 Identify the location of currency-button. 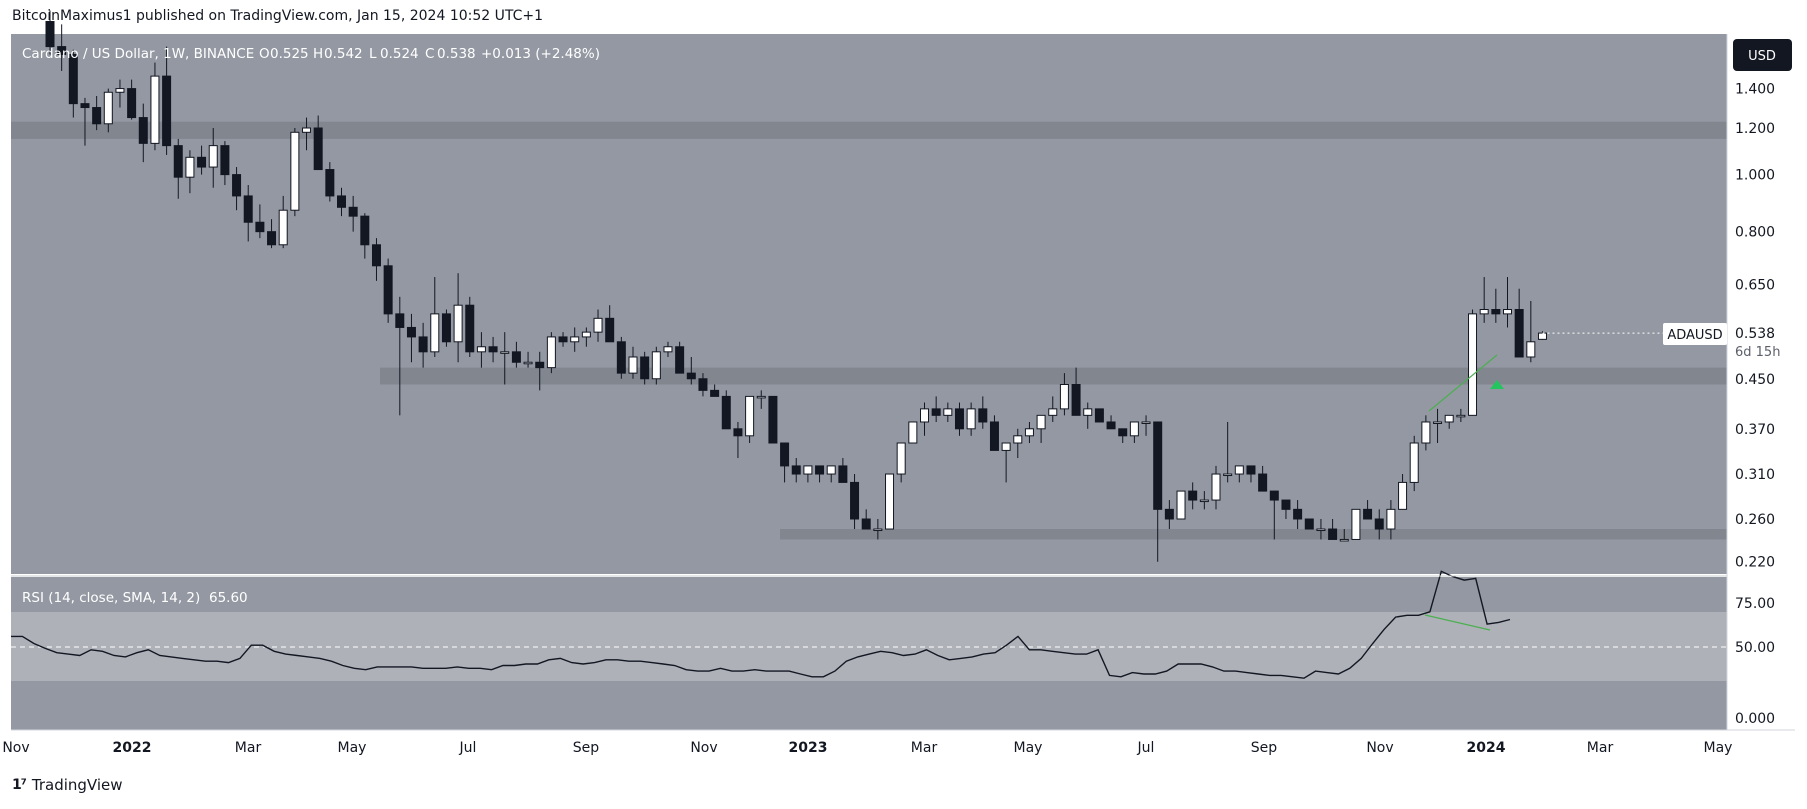
(1762, 55).